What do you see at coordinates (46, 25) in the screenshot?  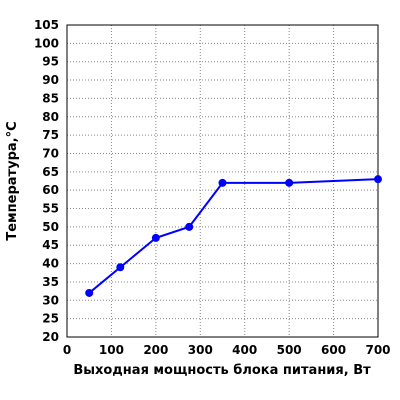 I see `y-tick-label: 105` at bounding box center [46, 25].